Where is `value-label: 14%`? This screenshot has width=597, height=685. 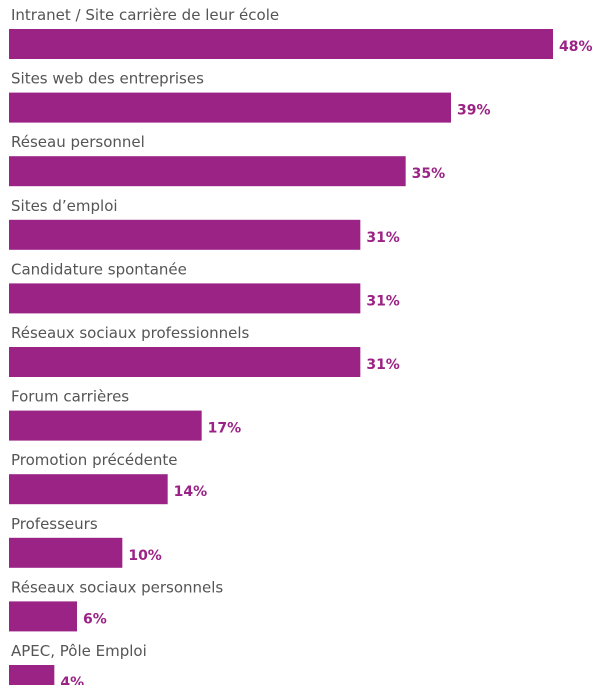
value-label: 14% is located at coordinates (191, 492).